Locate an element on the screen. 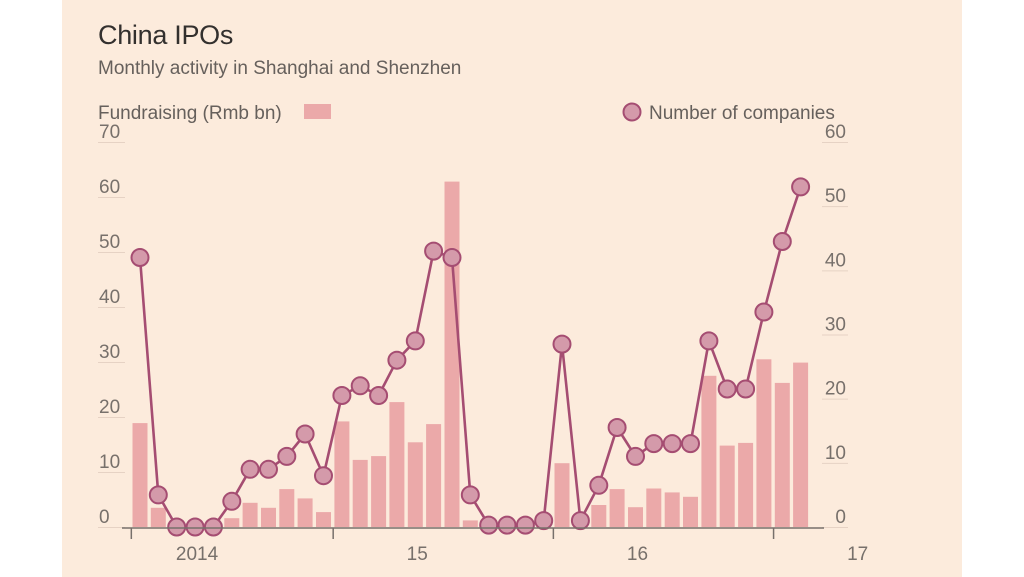 The width and height of the screenshot is (1024, 577). chart-title: China IPOs is located at coordinates (166, 35).